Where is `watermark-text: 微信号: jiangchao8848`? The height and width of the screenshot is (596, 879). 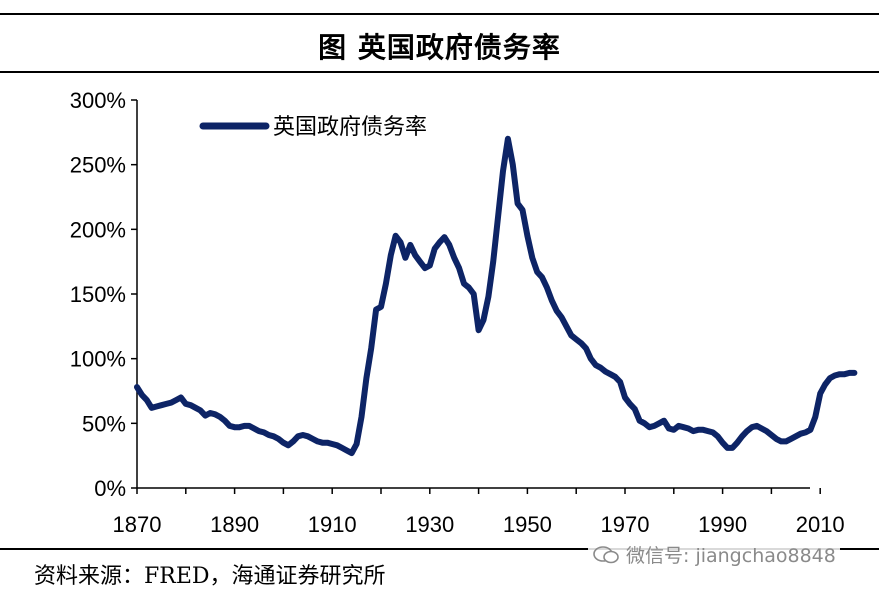
watermark-text: 微信号: jiangchao8848 is located at coordinates (731, 556).